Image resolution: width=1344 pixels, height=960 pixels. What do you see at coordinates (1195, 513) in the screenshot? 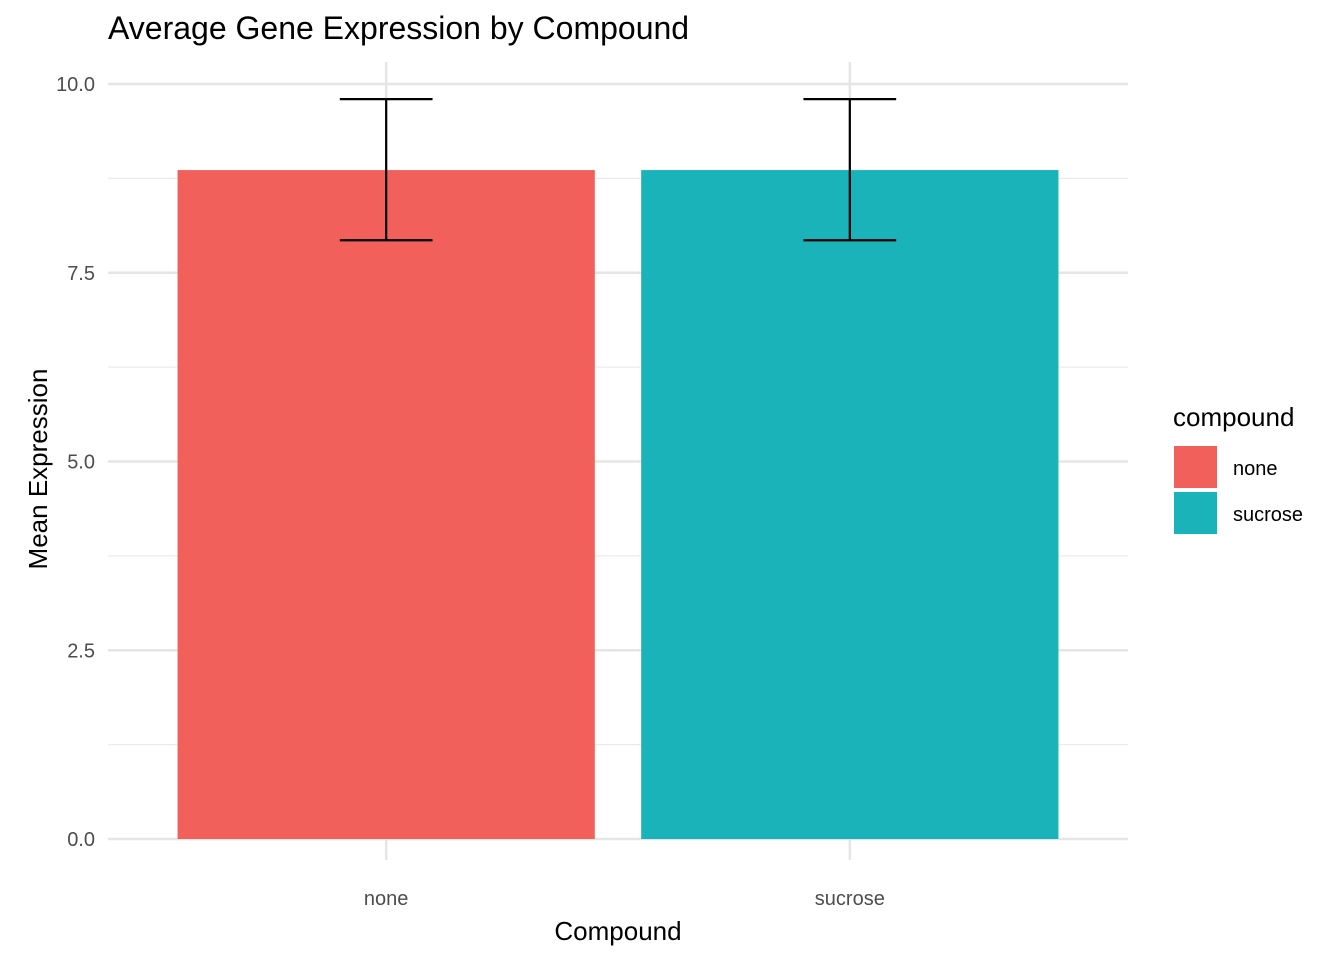
I see `legend-key-sucrose` at bounding box center [1195, 513].